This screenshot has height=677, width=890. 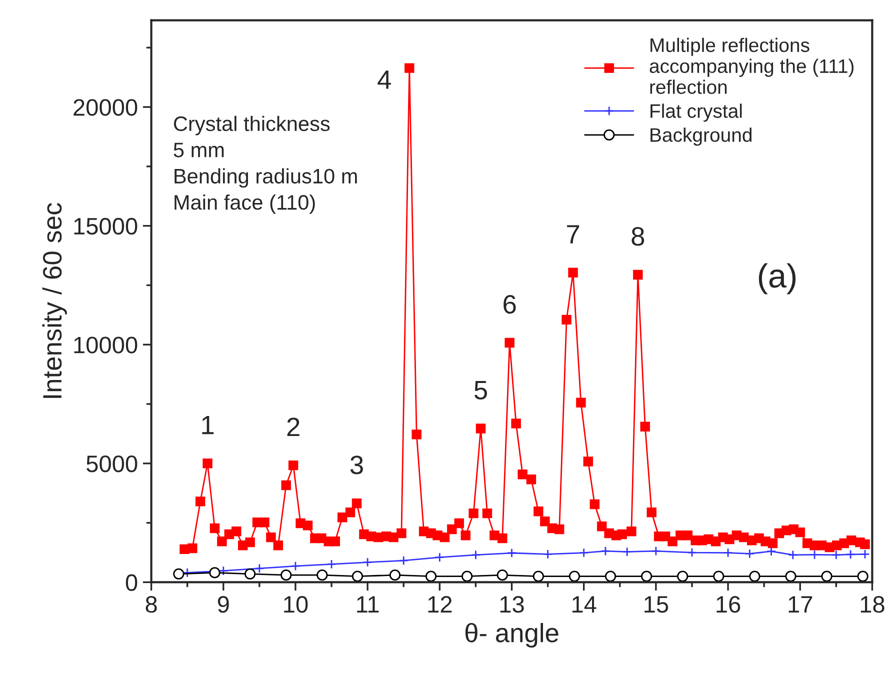 What do you see at coordinates (265, 165) in the screenshot?
I see `annotation: Crystal thickness 5 mm Bending radius10 m Main face (110)` at bounding box center [265, 165].